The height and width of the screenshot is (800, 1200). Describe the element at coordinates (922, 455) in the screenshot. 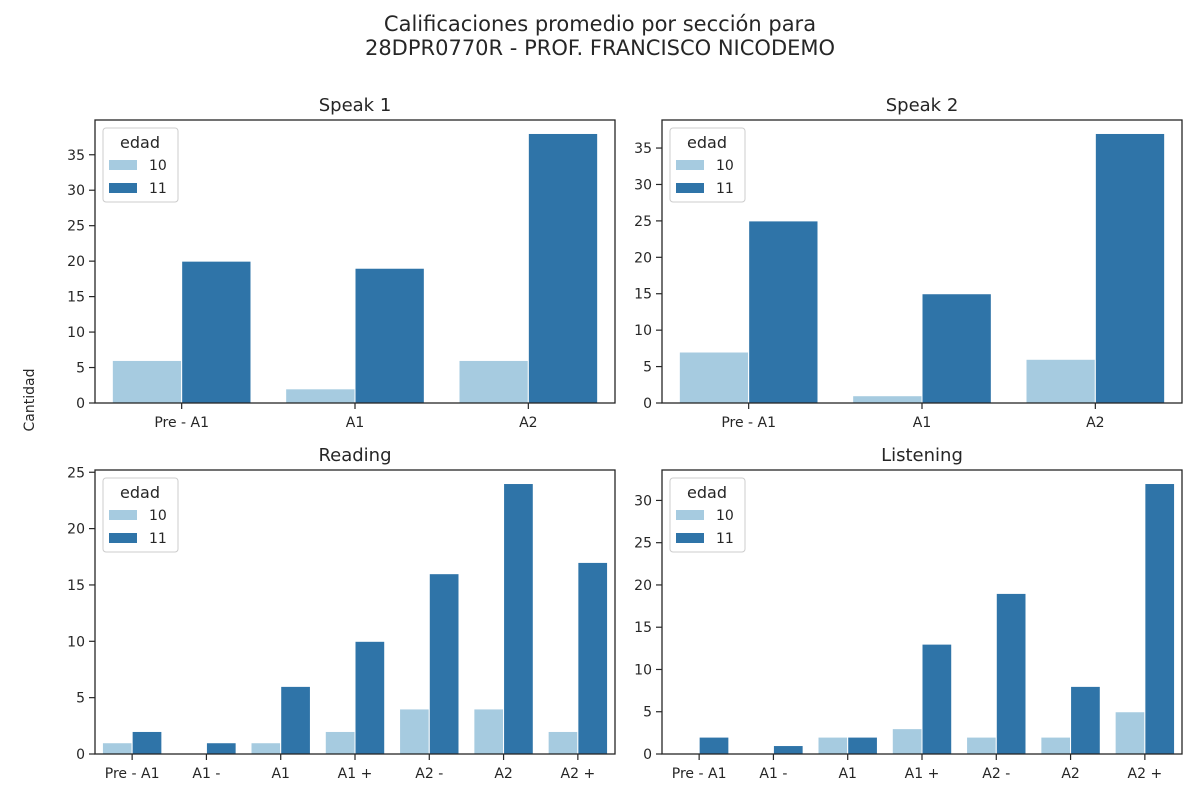

I see `chart-title: Listening` at that location.